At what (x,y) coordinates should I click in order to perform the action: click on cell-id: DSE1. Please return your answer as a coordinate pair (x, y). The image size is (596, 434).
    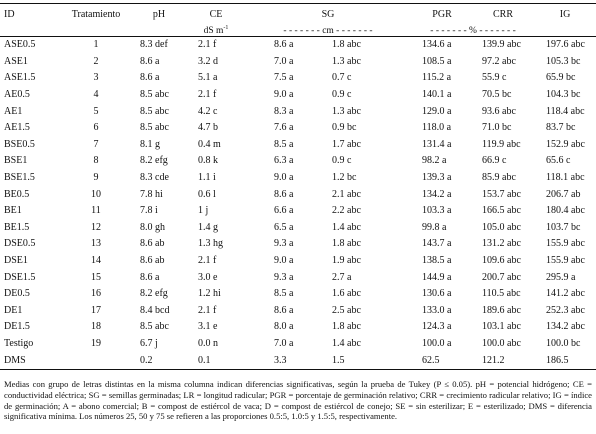
    Looking at the image, I should click on (16, 261).